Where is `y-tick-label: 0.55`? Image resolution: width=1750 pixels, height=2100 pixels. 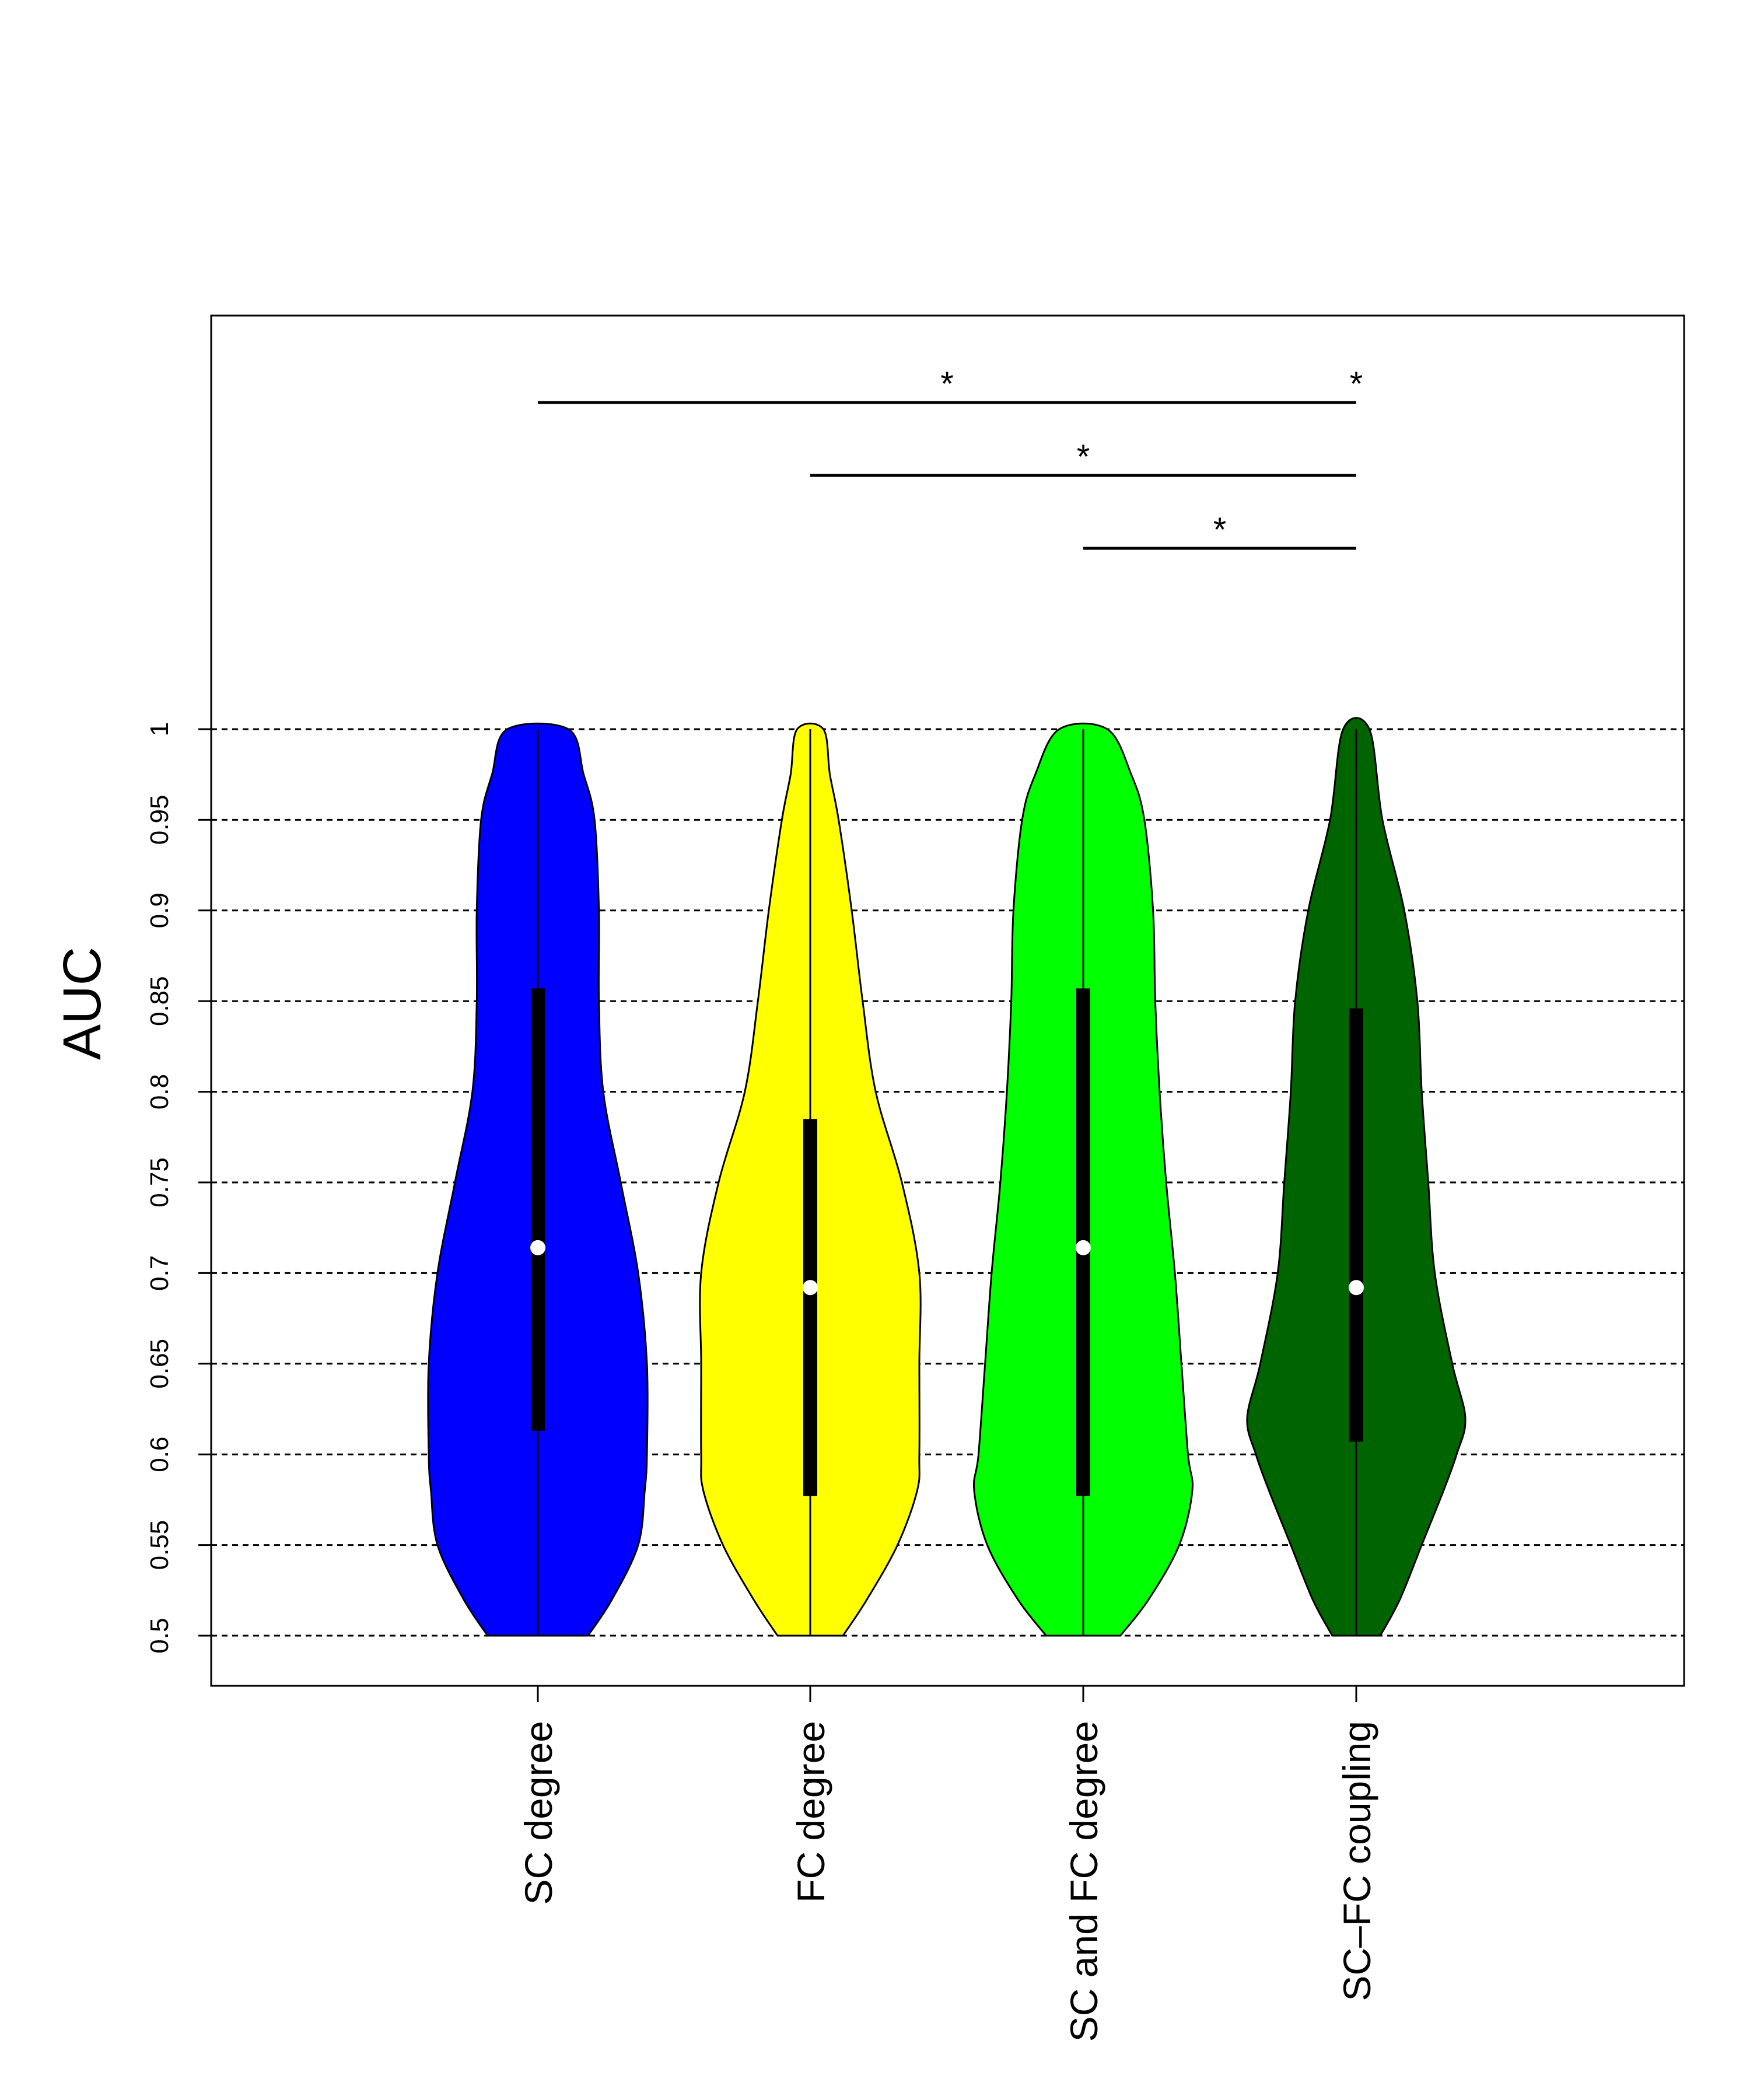 y-tick-label: 0.55 is located at coordinates (159, 1545).